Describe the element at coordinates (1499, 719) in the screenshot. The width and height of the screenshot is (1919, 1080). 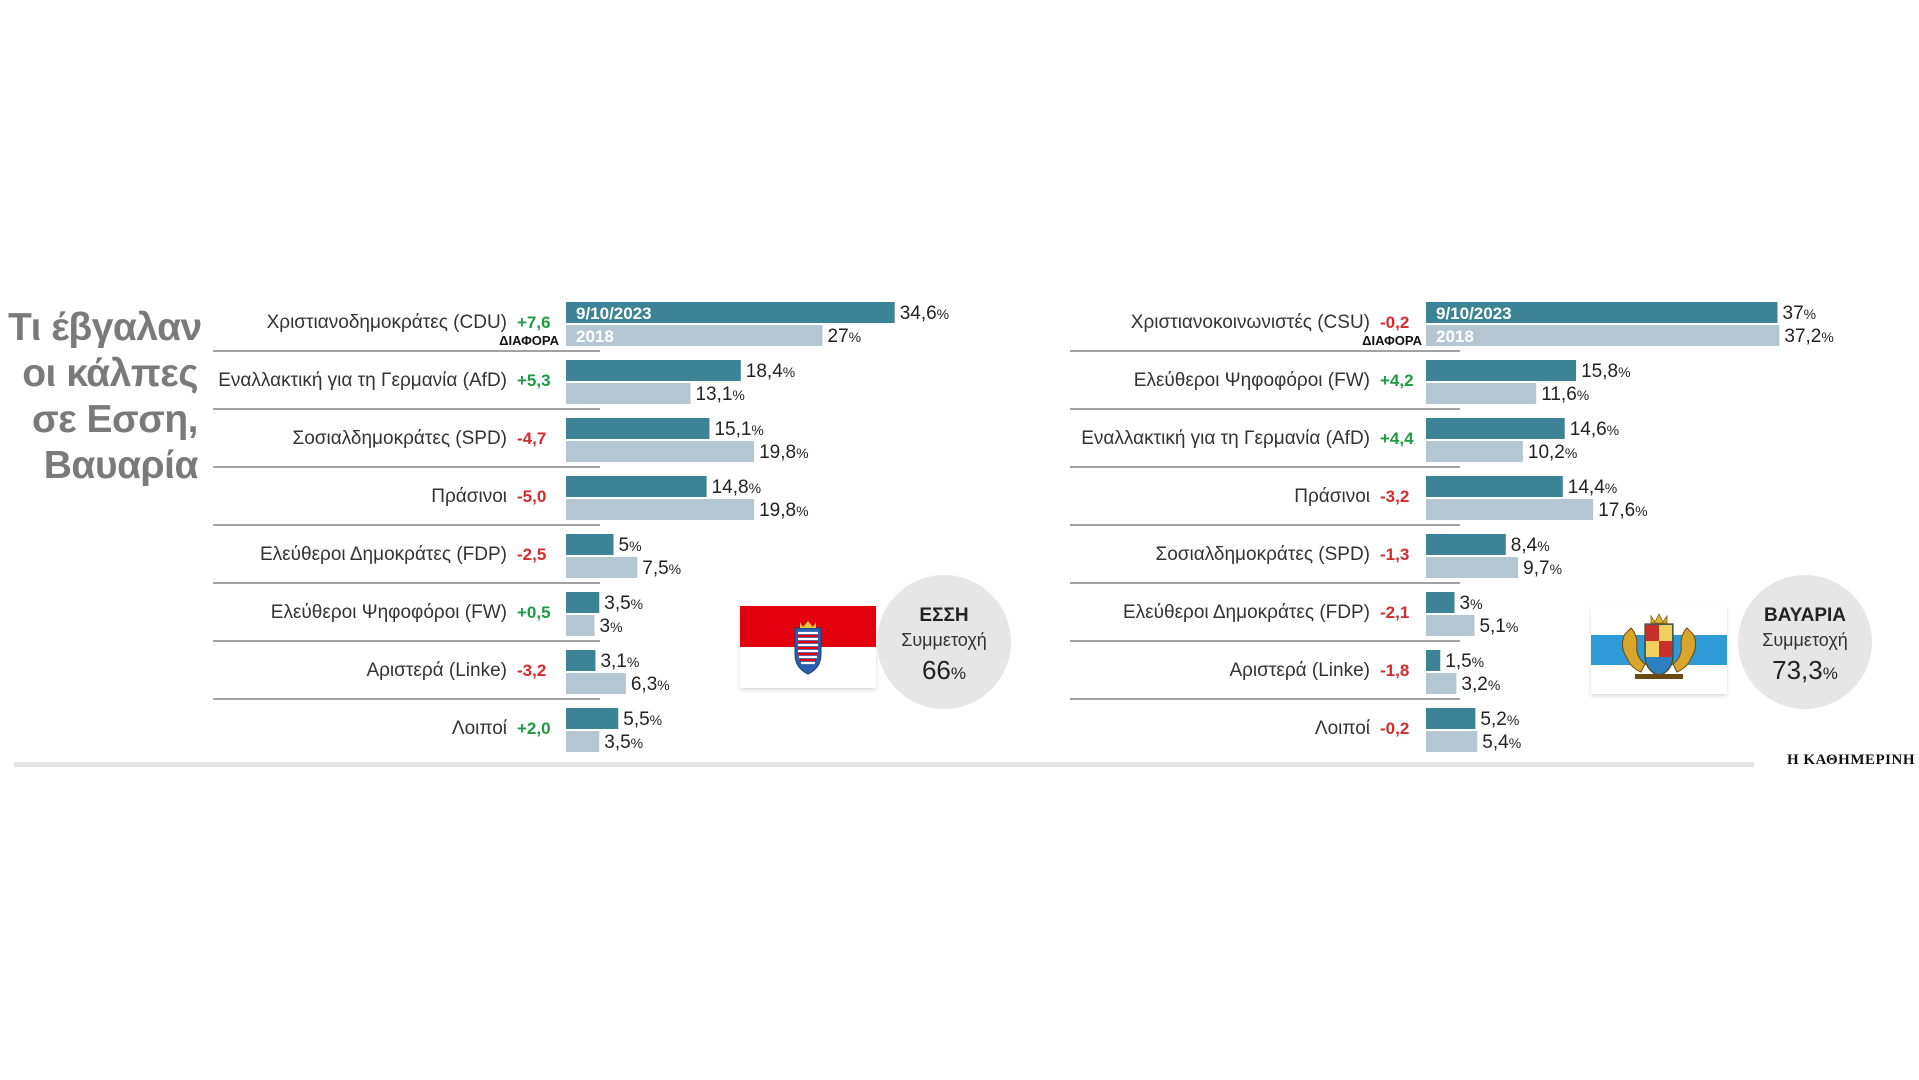
I see `value-label-current: 5,2%` at that location.